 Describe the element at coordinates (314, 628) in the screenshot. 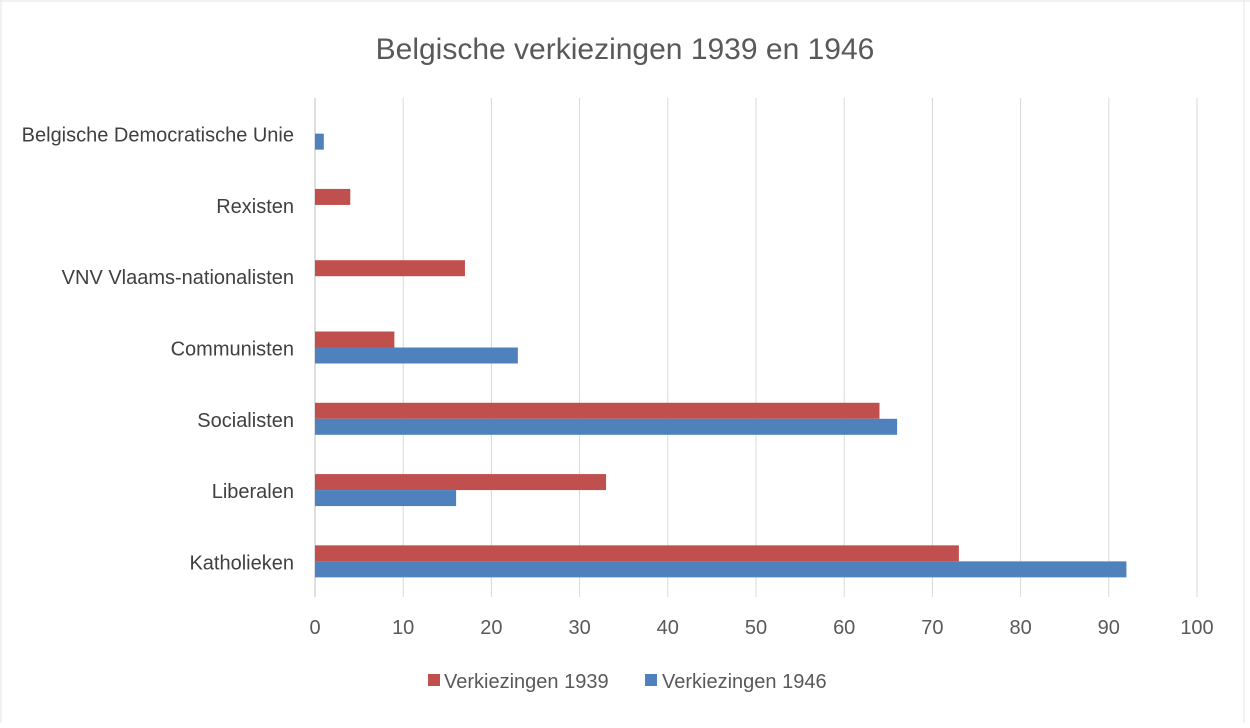

I see `x-tick-label: 0` at that location.